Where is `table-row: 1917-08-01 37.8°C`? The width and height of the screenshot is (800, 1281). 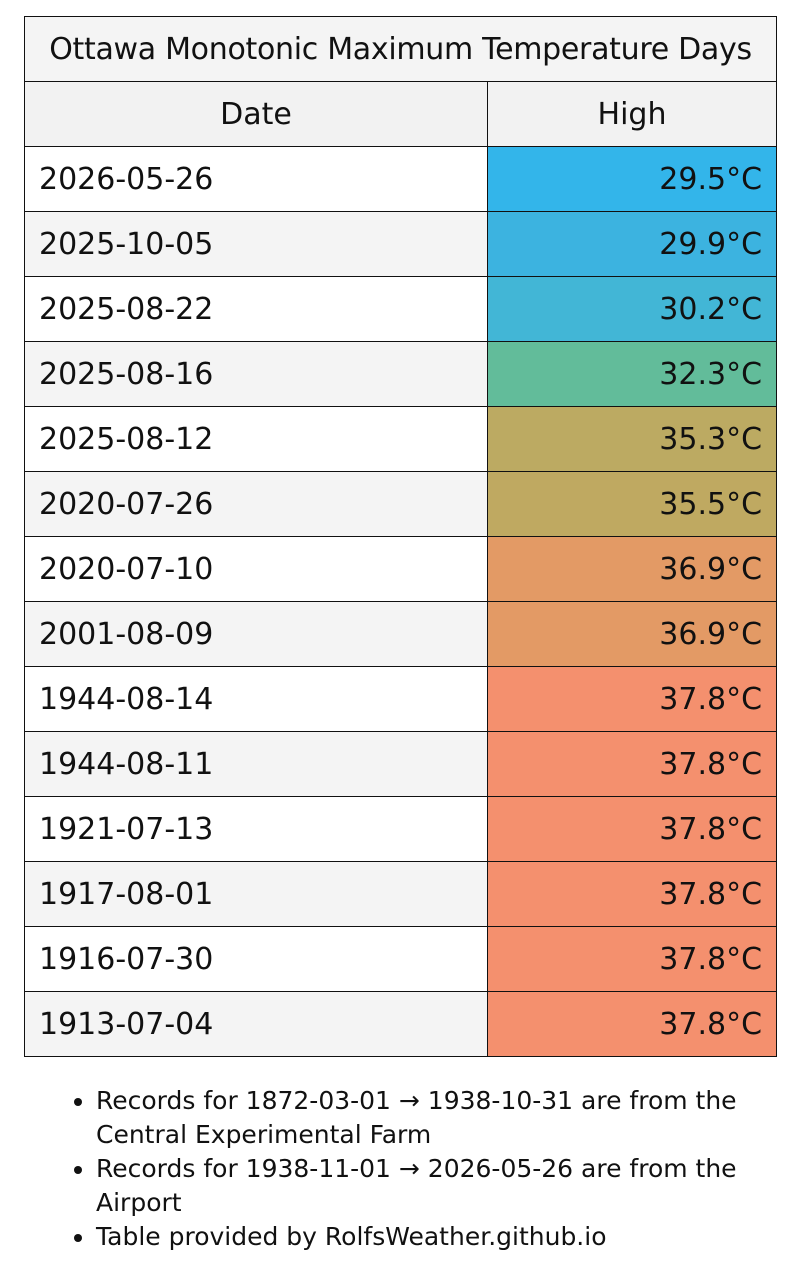
table-row: 1917-08-01 37.8°C is located at coordinates (401, 894).